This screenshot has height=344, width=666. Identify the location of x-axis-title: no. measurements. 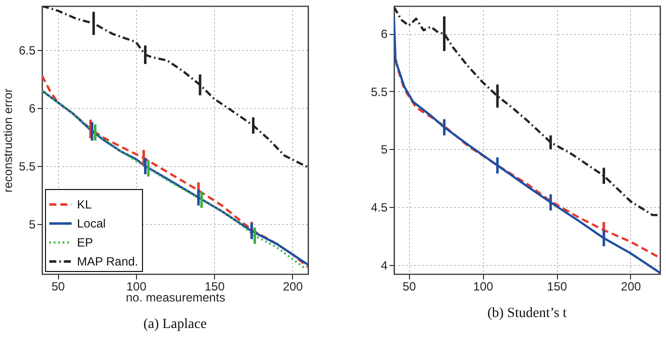
(176, 297).